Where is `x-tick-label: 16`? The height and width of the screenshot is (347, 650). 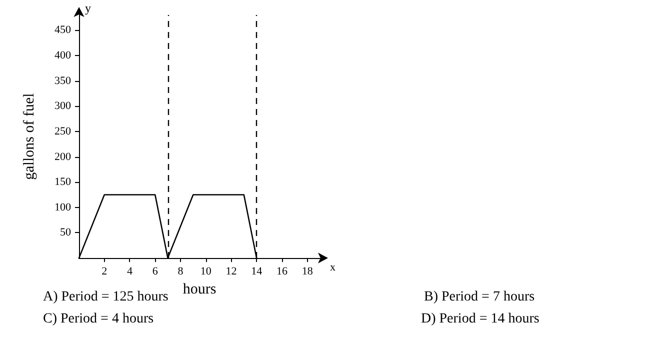
x-tick-label: 16 is located at coordinates (282, 272).